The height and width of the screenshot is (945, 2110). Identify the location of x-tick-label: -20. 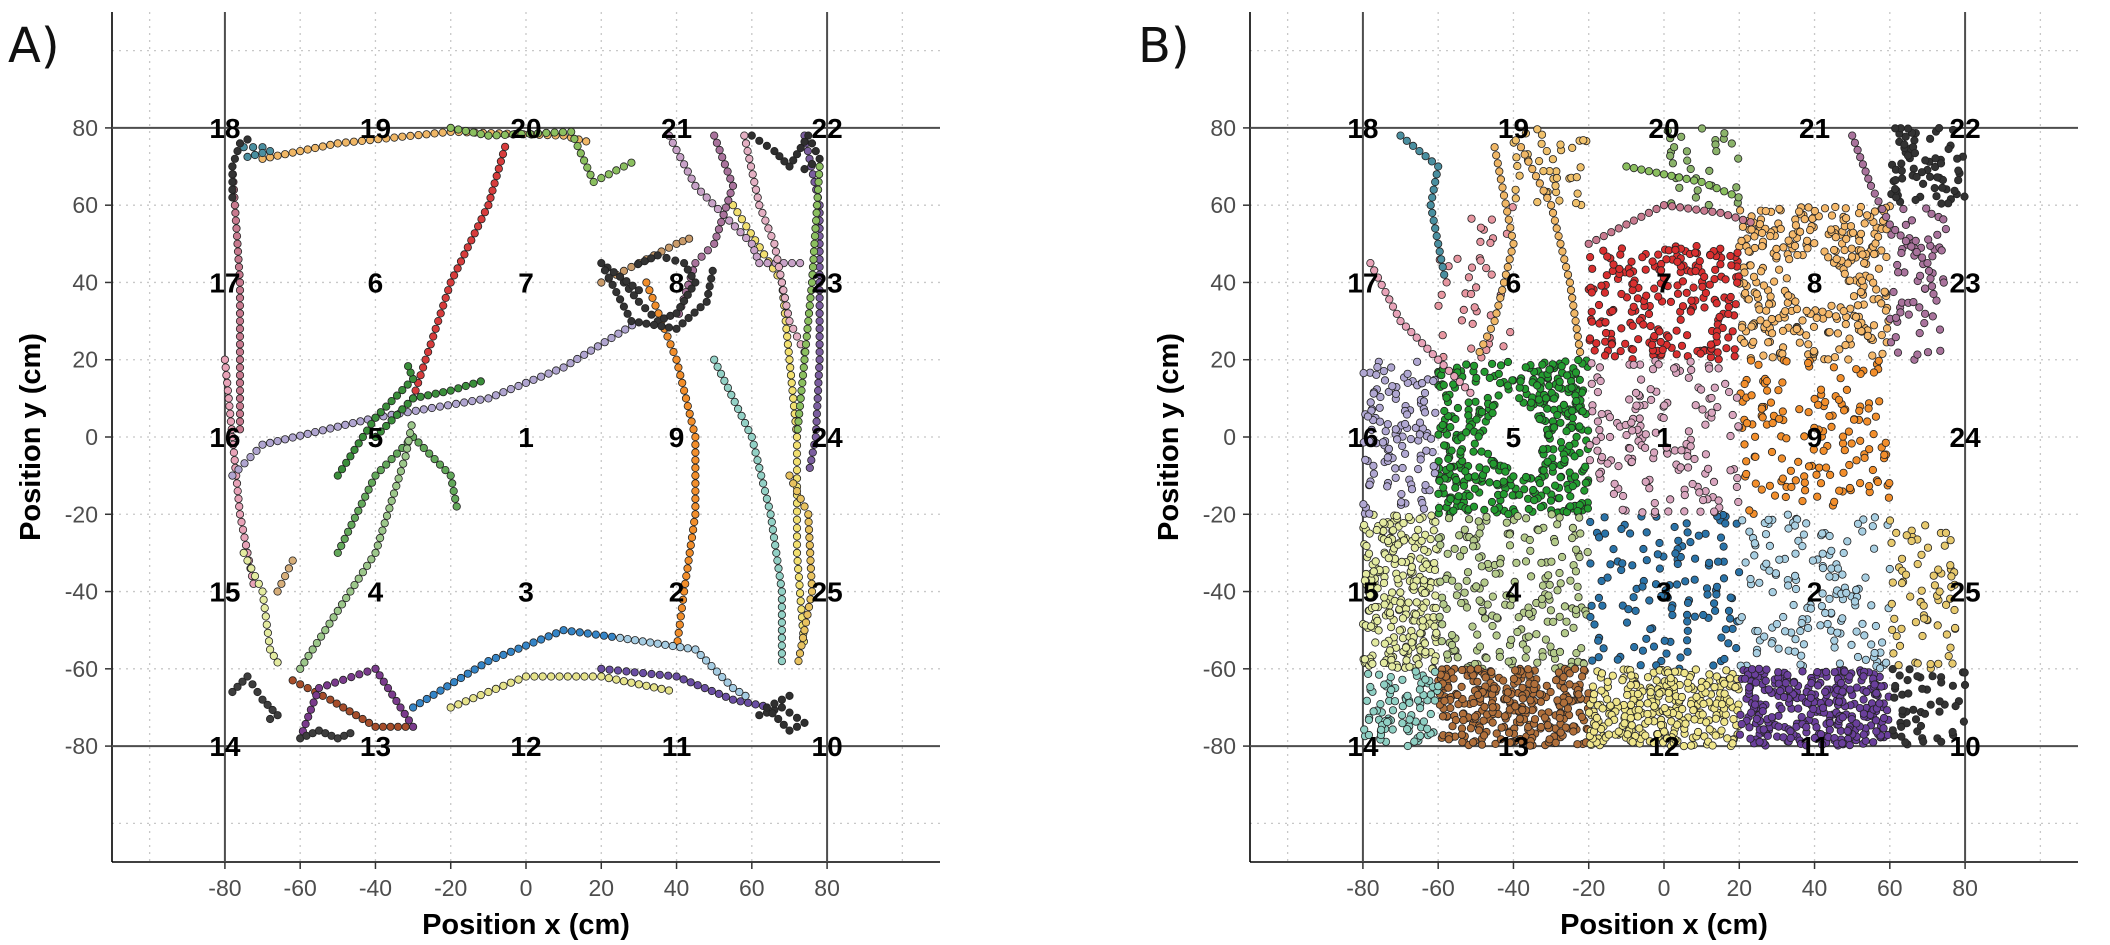
(1588, 888).